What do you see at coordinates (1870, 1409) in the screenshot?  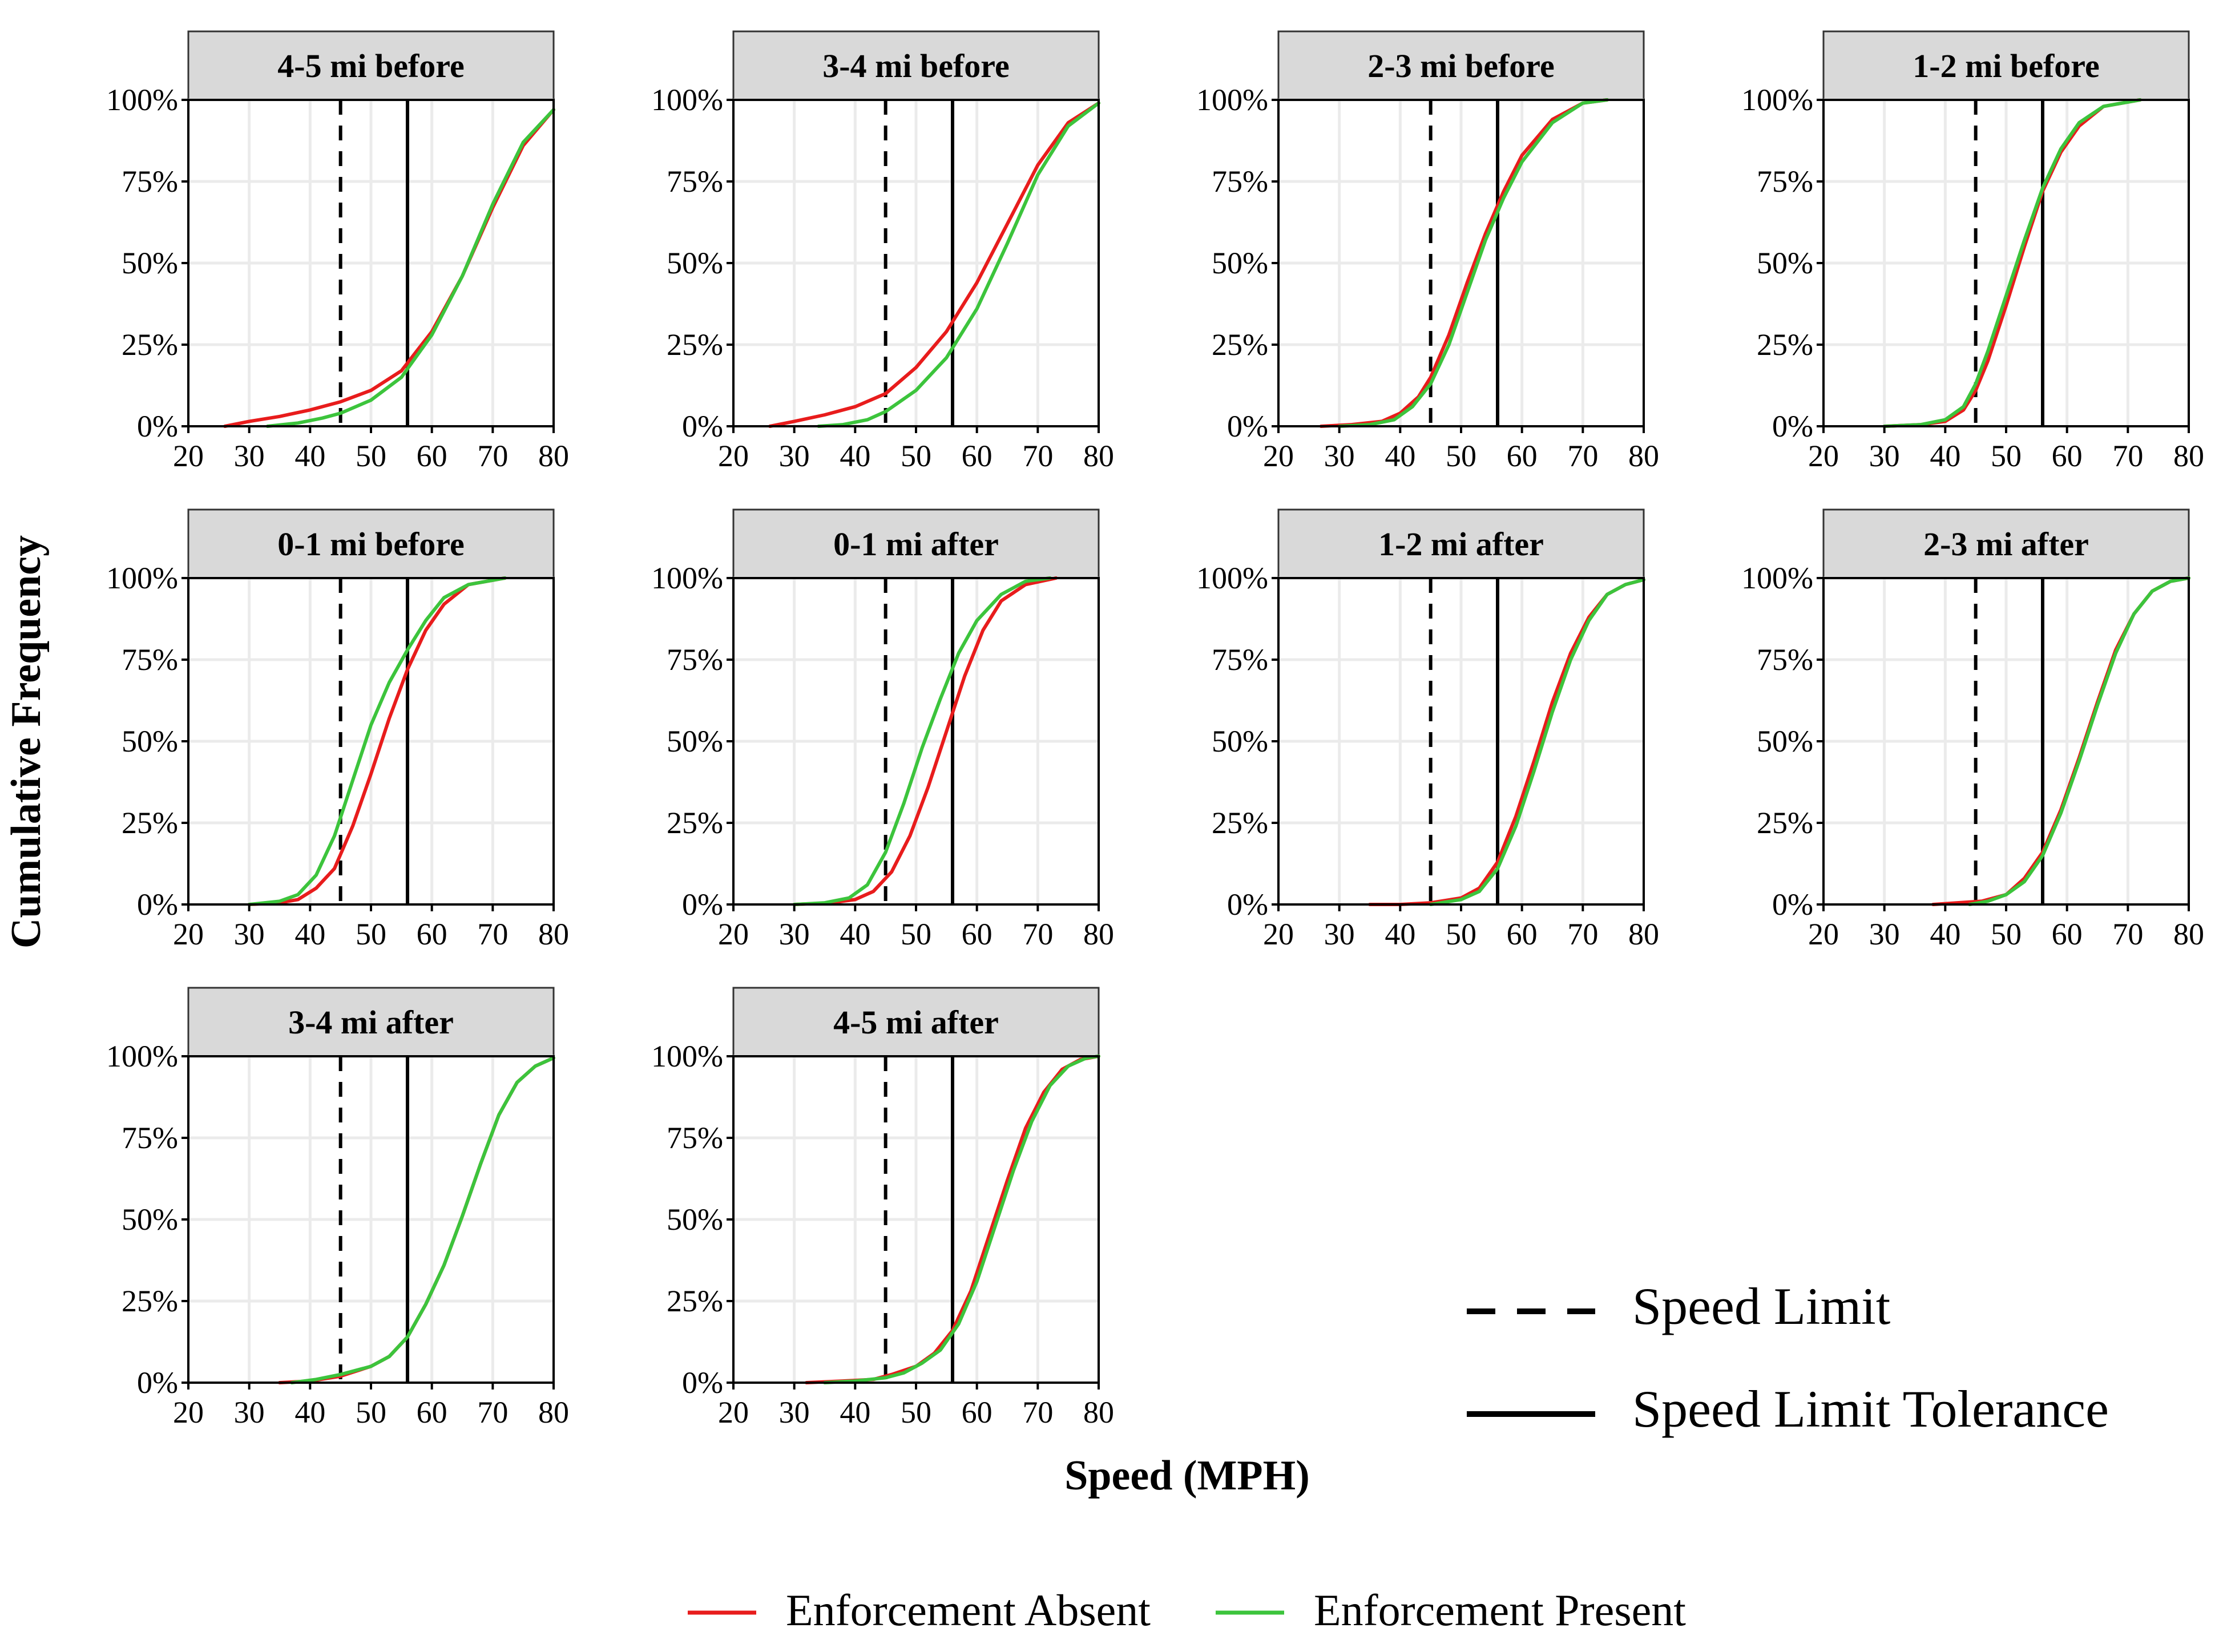 I see `speed-limit-tolerance-legend-label: Speed Limit Tolerance` at bounding box center [1870, 1409].